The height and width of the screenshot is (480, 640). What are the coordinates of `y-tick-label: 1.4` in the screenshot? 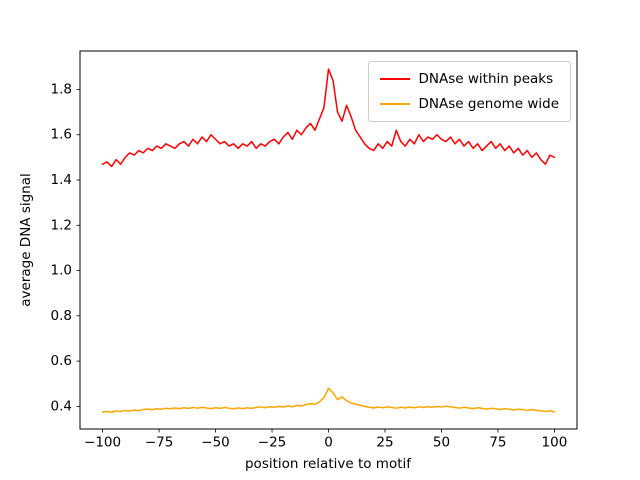 It's located at (61, 180).